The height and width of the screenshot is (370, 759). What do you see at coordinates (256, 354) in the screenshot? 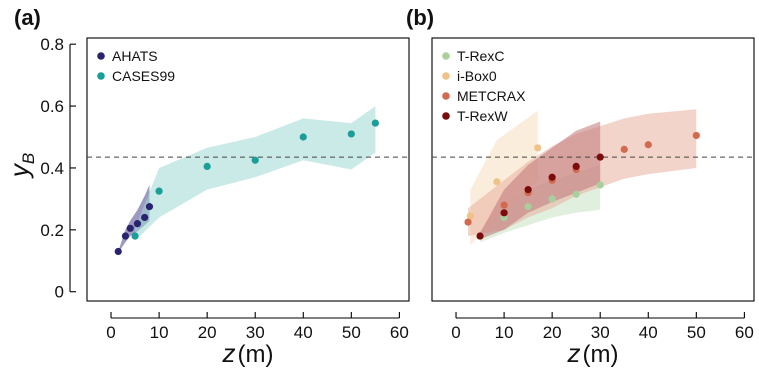
I see `panel-a-x-axis-title-unit: (m)` at bounding box center [256, 354].